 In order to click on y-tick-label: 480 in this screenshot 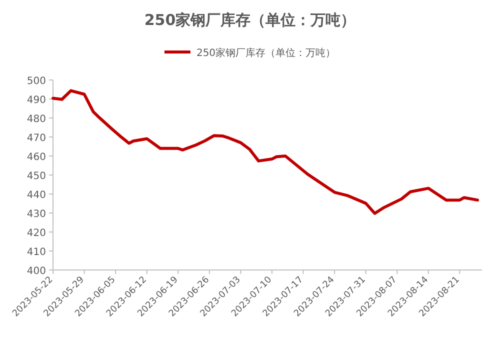, I will do `click(36, 119)`.